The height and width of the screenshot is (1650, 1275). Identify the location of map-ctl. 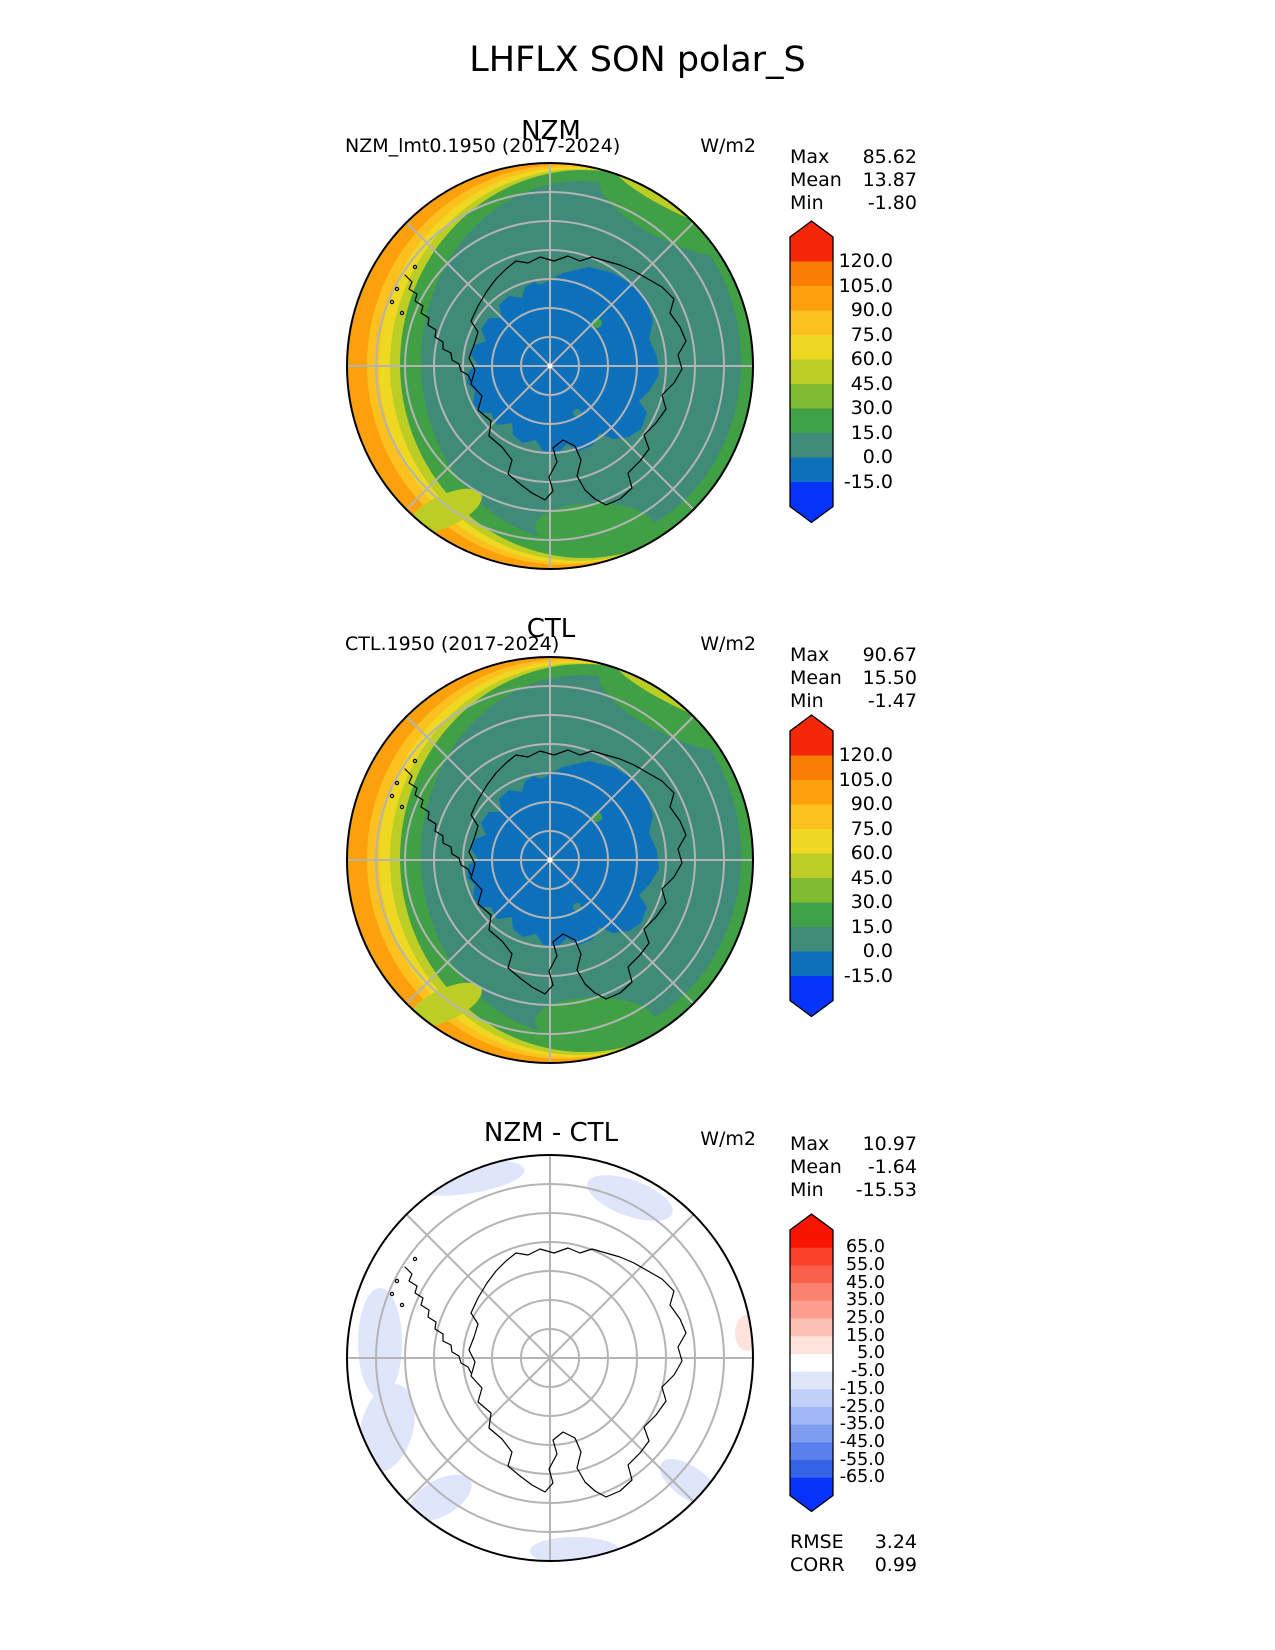
(550, 860).